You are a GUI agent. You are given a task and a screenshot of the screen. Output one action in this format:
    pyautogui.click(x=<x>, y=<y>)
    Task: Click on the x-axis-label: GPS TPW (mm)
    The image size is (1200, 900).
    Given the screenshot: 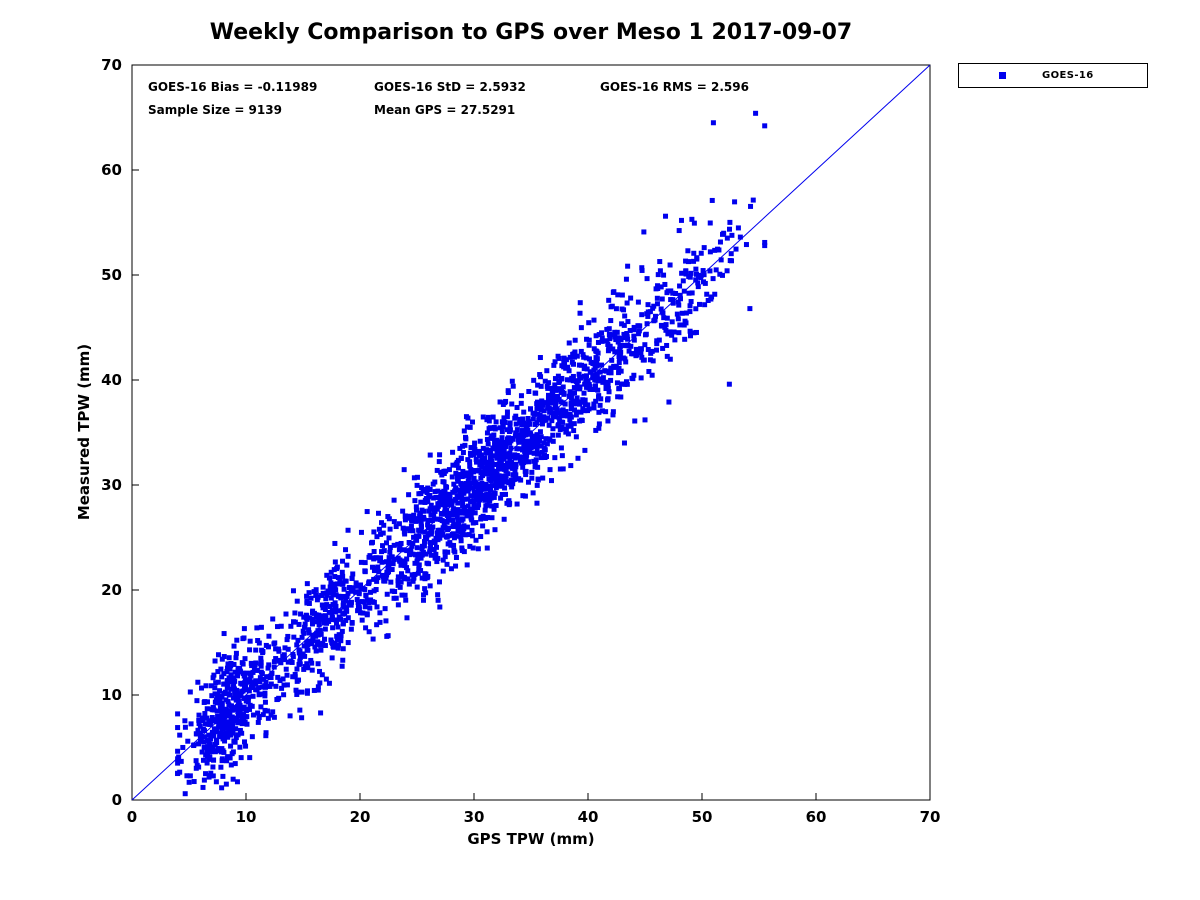 What is the action you would take?
    pyautogui.click(x=531, y=839)
    